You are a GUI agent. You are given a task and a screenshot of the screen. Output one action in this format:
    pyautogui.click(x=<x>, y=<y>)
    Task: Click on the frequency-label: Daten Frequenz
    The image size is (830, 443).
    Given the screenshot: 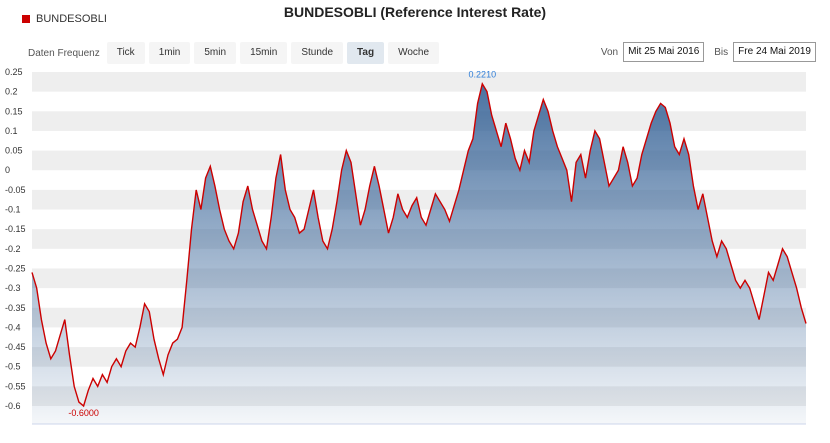 What is the action you would take?
    pyautogui.click(x=64, y=53)
    